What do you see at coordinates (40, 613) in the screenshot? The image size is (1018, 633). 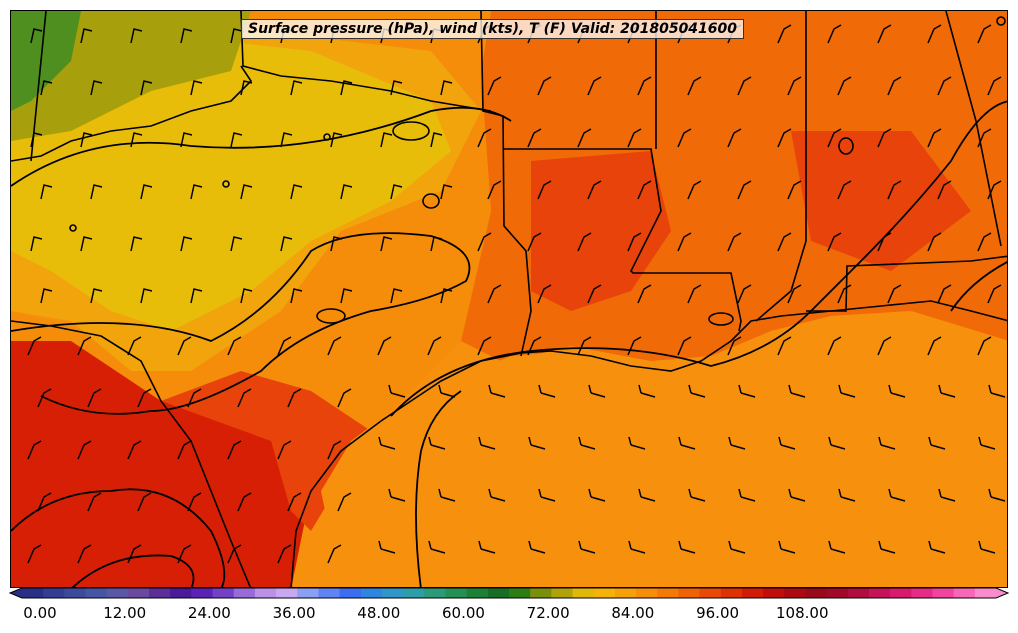 I see `colorbar-tick-label: 0.00` at bounding box center [40, 613].